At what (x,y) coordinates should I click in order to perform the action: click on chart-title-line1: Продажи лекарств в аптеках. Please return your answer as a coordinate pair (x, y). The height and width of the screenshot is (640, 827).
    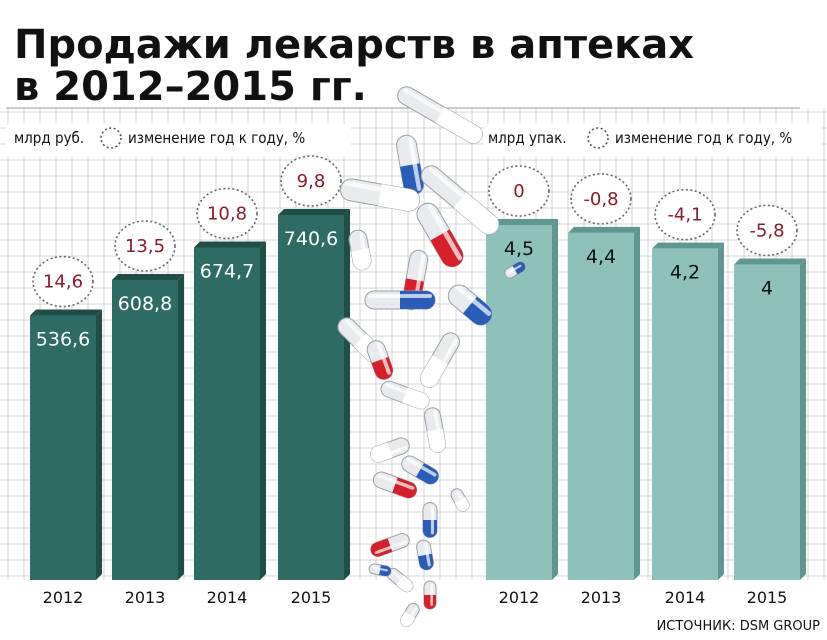
    Looking at the image, I should click on (354, 45).